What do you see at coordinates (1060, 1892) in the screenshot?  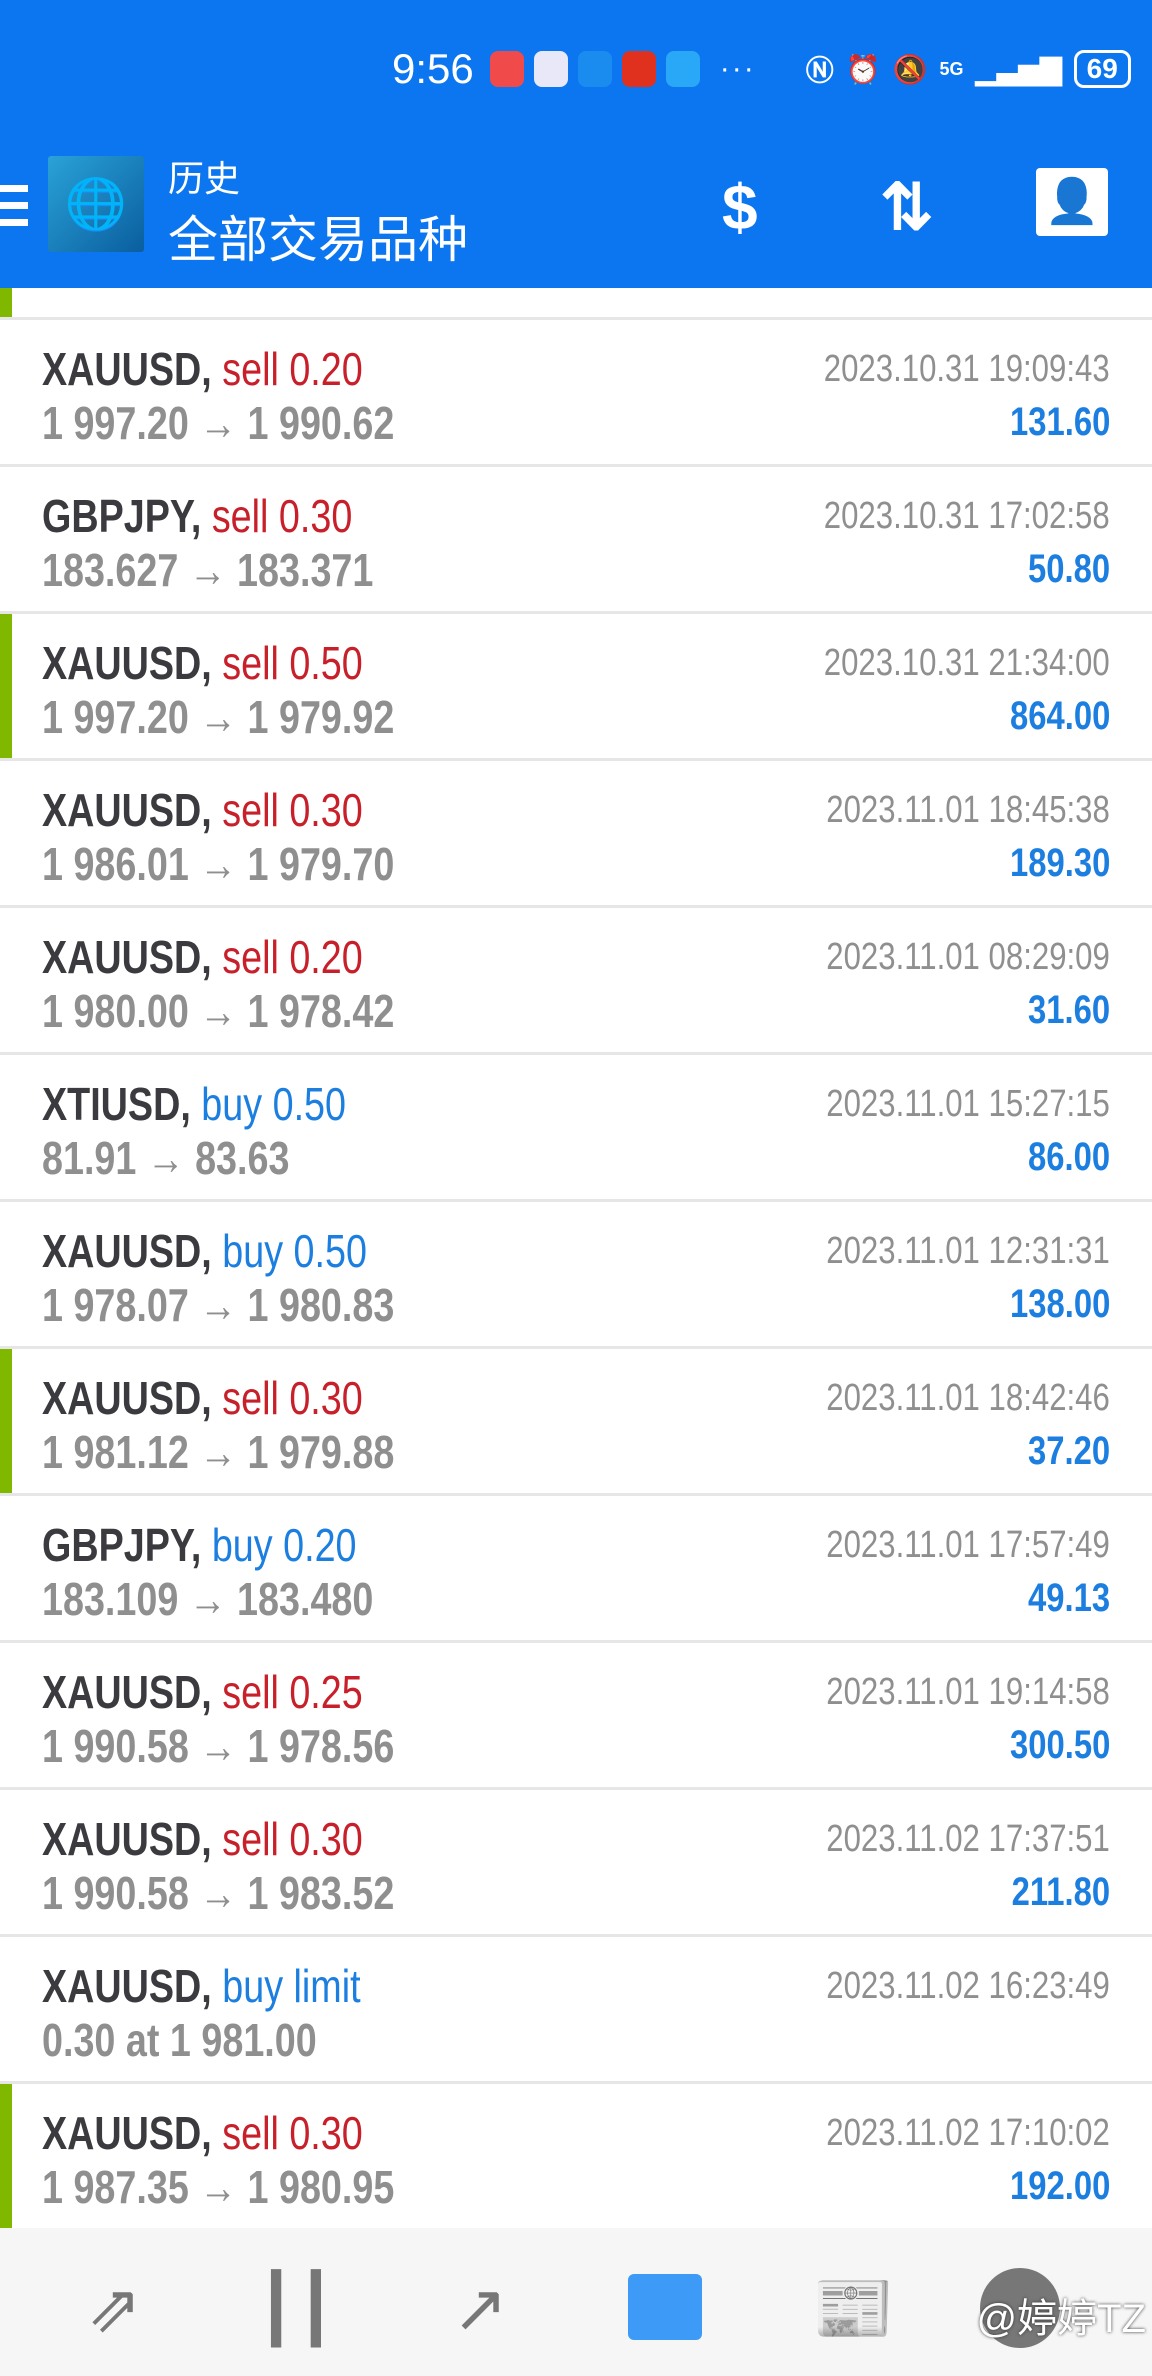 I see `profit: 211.80` at bounding box center [1060, 1892].